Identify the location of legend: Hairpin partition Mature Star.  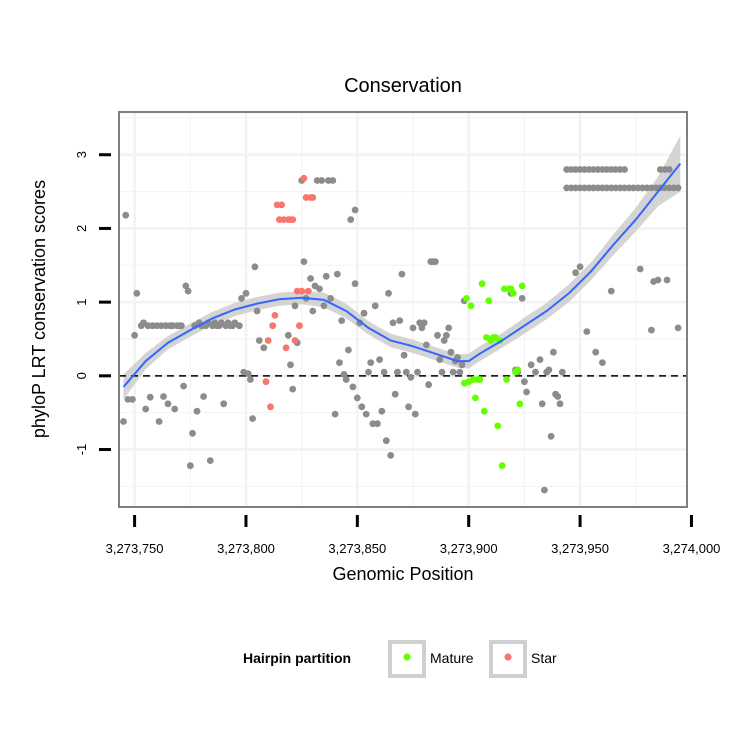
(400, 659).